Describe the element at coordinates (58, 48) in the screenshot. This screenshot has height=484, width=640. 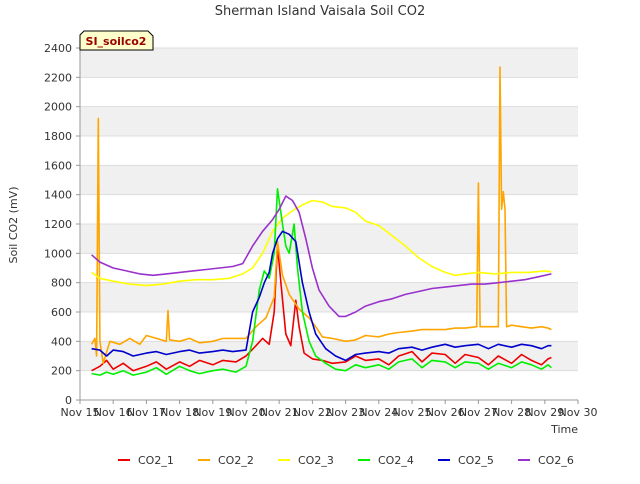
I see `y-tick-label: 2400` at that location.